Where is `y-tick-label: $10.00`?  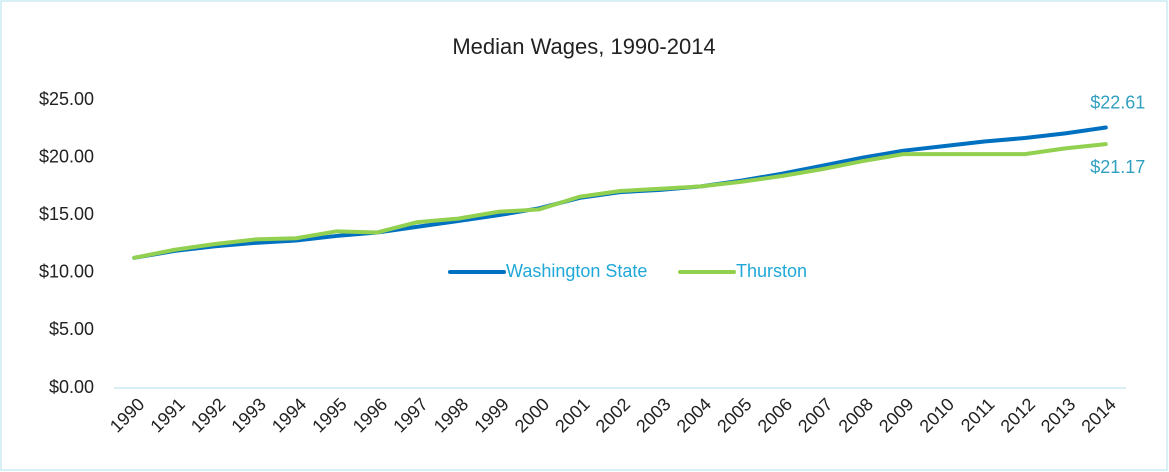
y-tick-label: $10.00 is located at coordinates (66, 272).